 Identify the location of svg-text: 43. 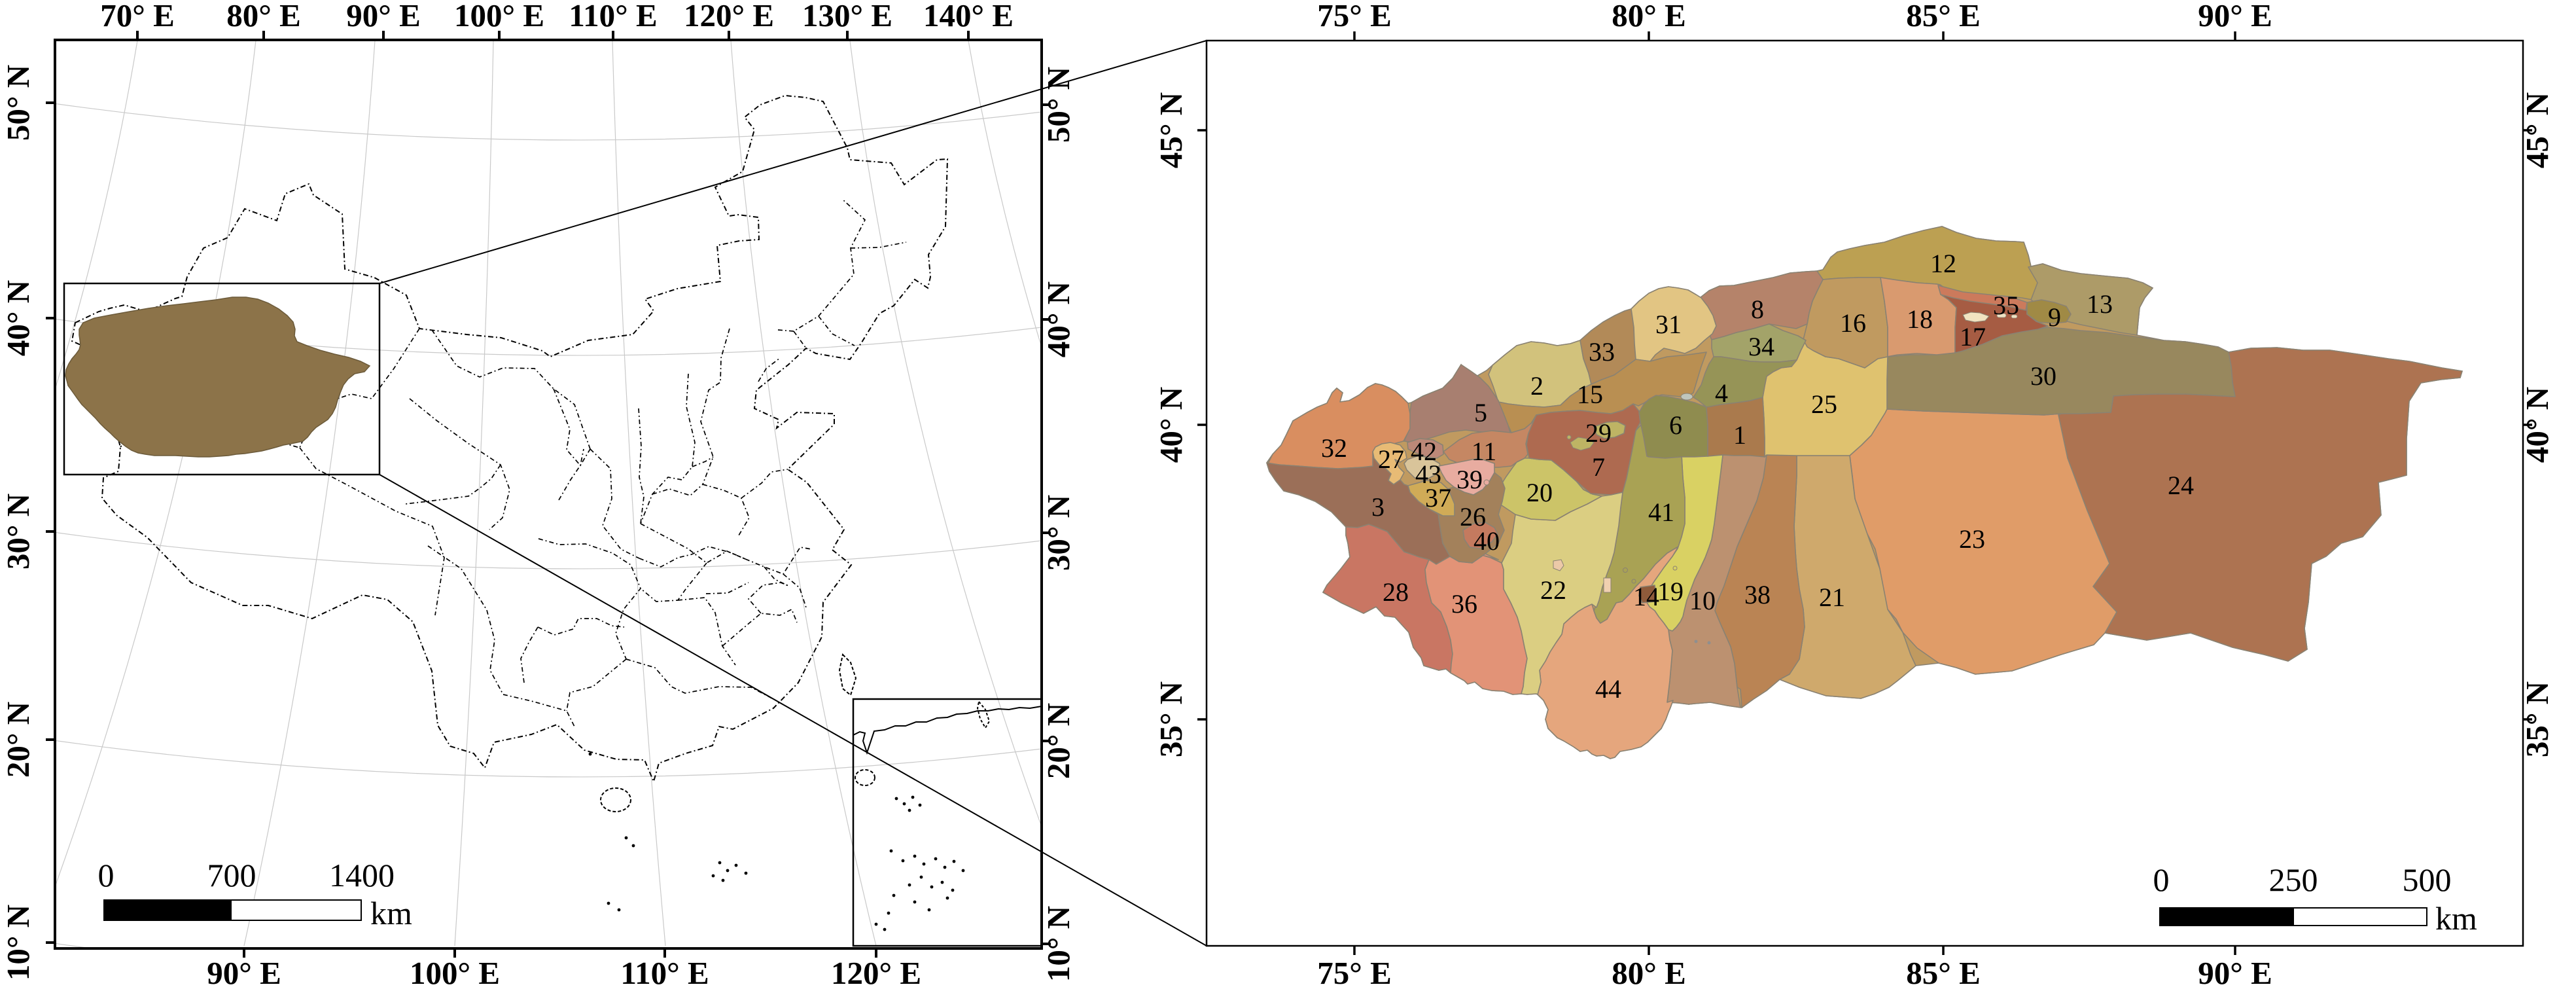
(1428, 474).